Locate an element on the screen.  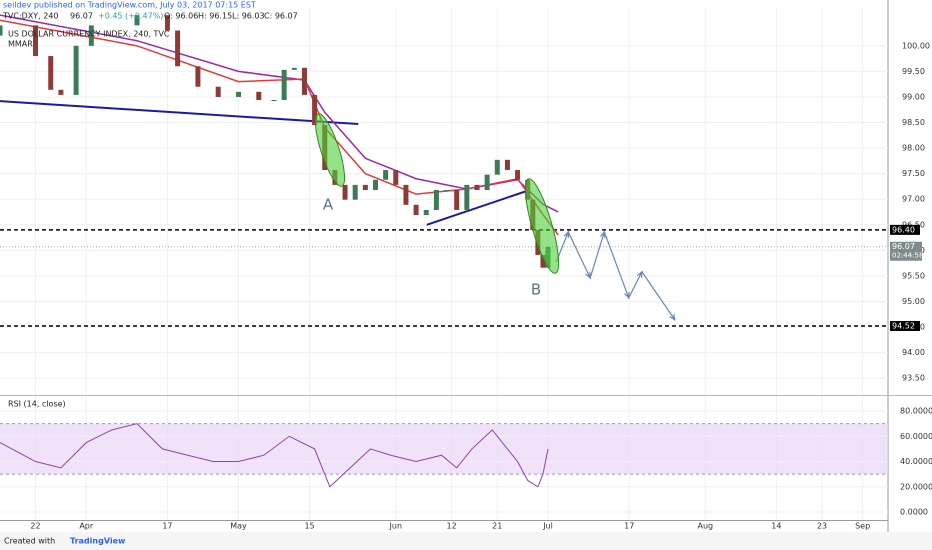
x-tick-label: May is located at coordinates (238, 526).